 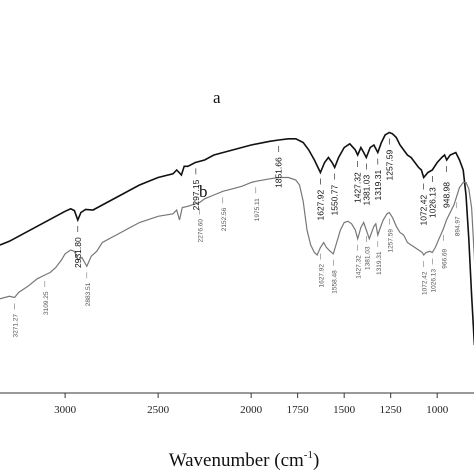 I want to click on x-tick-label: 3000, so click(x=65, y=410).